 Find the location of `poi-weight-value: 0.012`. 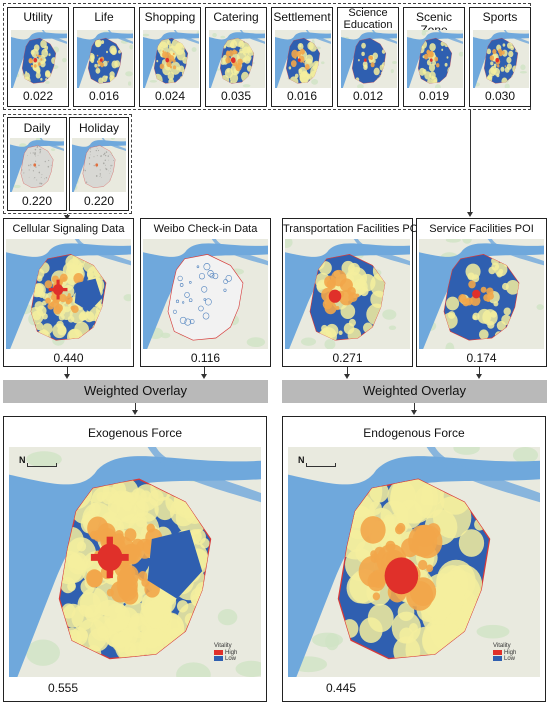

poi-weight-value: 0.012 is located at coordinates (368, 96).